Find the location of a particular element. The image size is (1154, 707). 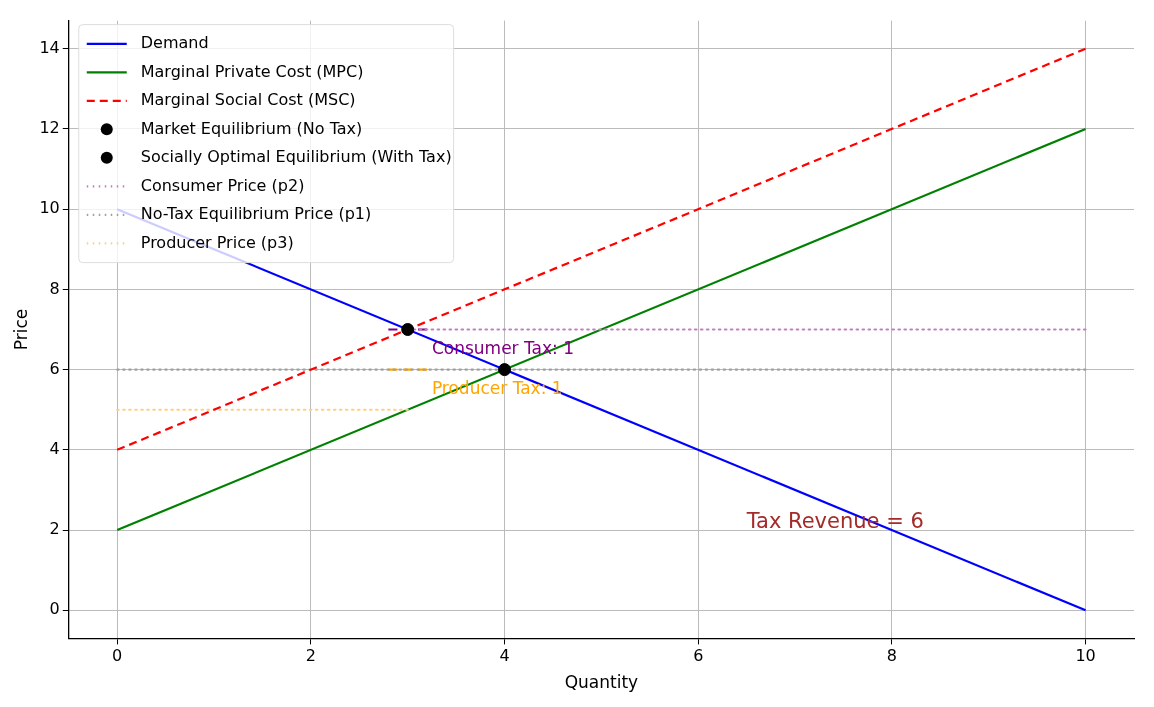

legend-label: Producer Price (p3) is located at coordinates (217, 242).